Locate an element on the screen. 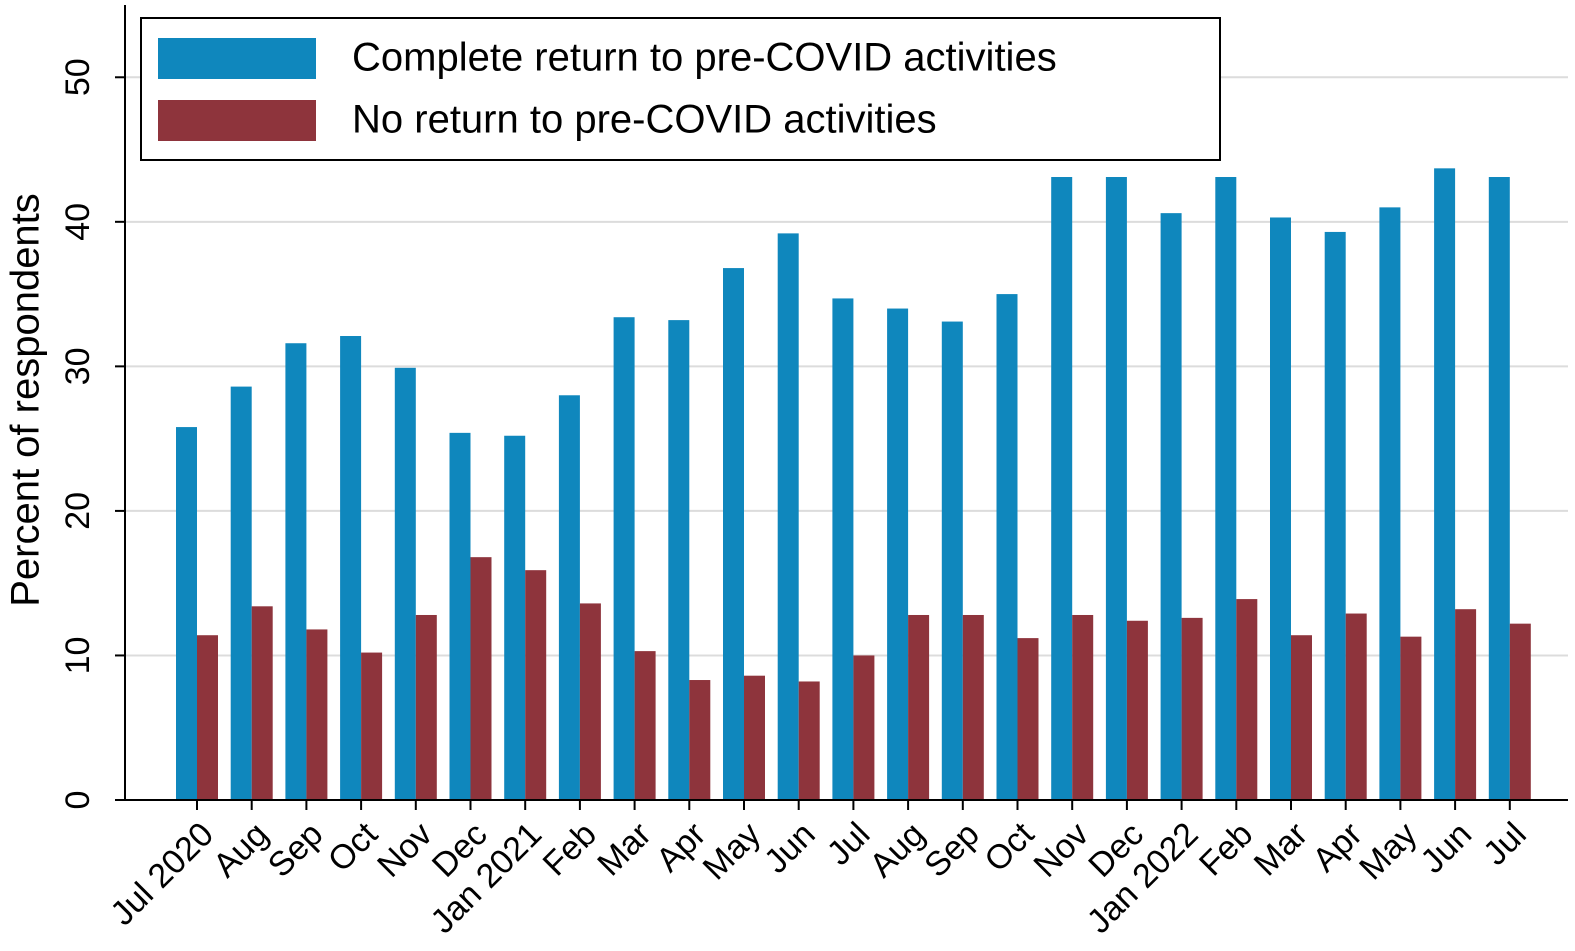  y-axis-label: Percent of respondents is located at coordinates (26, 400).